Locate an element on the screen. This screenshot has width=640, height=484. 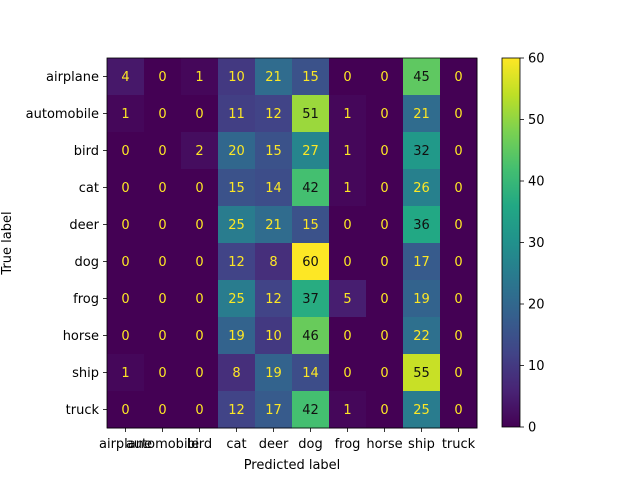
cell-value-label: 55 is located at coordinates (421, 373).